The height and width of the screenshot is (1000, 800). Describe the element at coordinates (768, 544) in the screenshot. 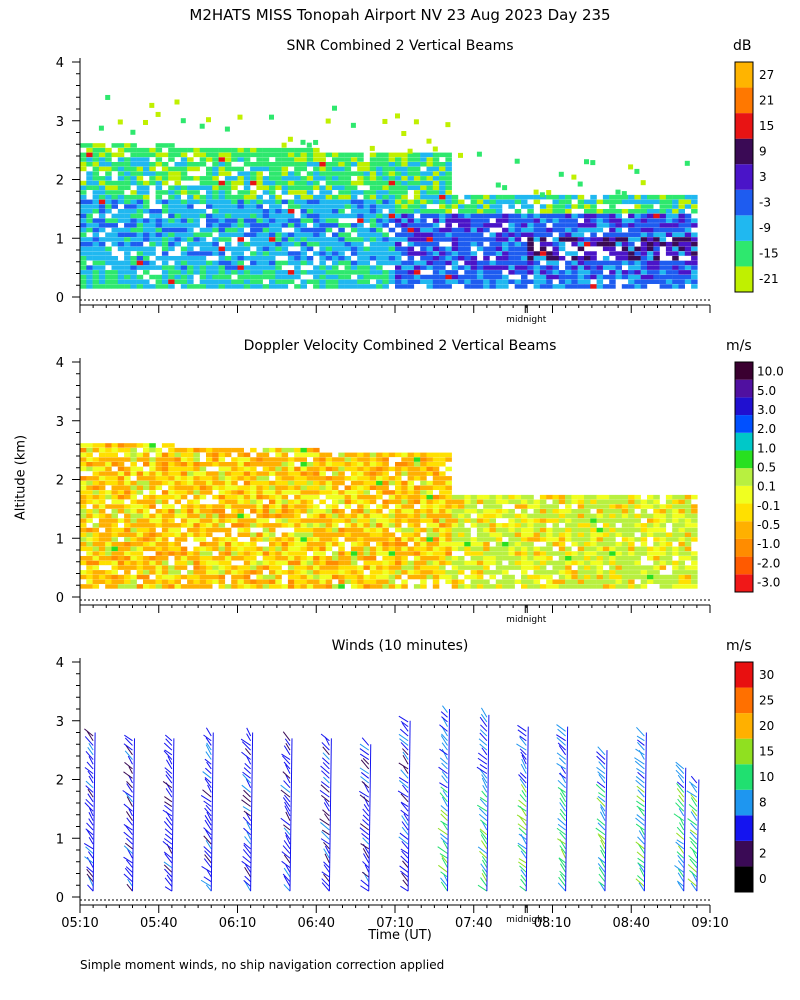

I see `velocity-colorbar-label: -1.0` at that location.